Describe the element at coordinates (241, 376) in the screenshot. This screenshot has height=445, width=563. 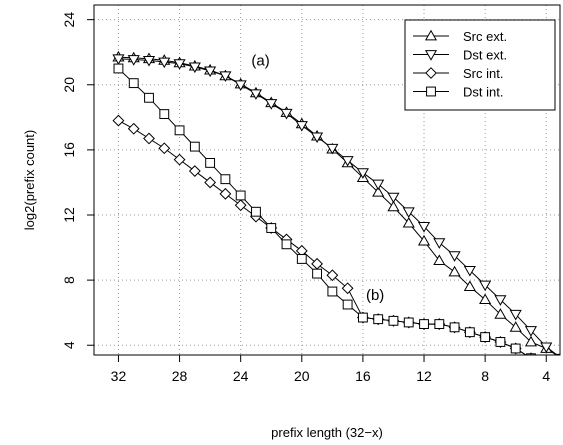
I see `x-tick-label: 24` at that location.